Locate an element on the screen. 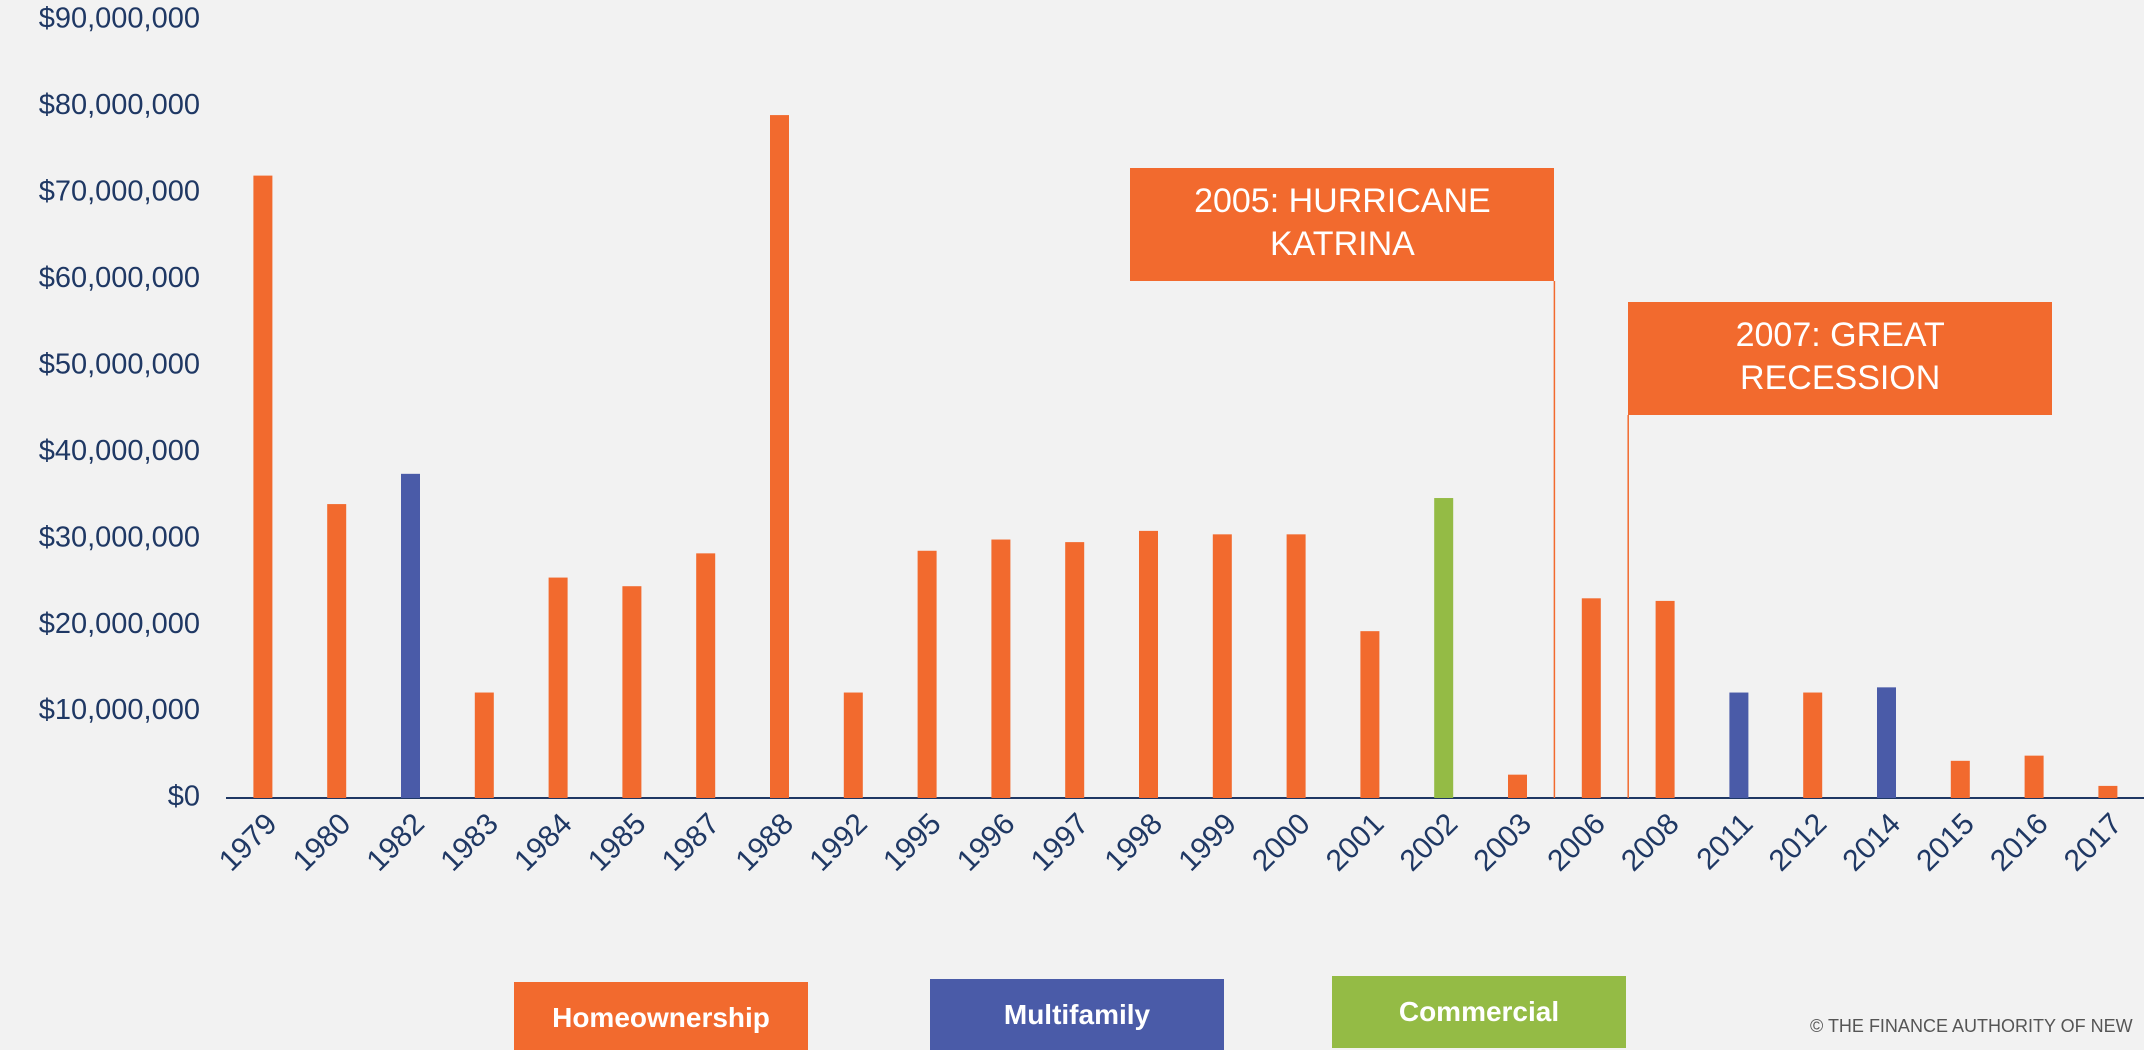  x-tick-label: 1998 is located at coordinates (1134, 842).